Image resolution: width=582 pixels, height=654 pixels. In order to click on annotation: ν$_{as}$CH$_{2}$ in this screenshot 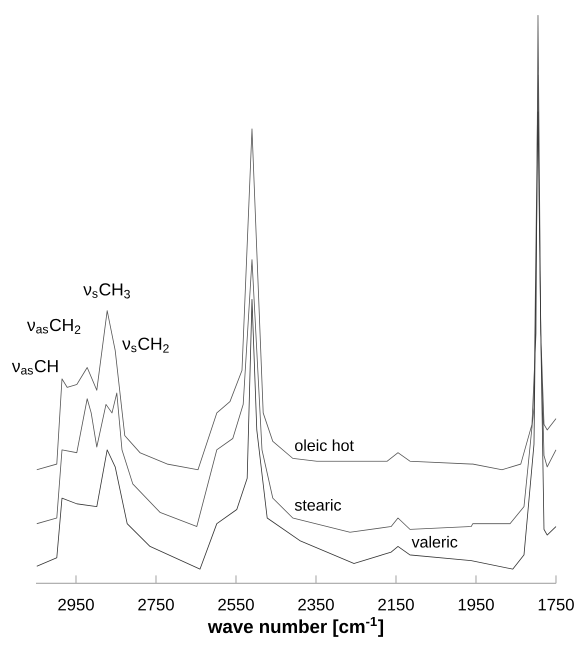, I will do `click(53, 326)`.